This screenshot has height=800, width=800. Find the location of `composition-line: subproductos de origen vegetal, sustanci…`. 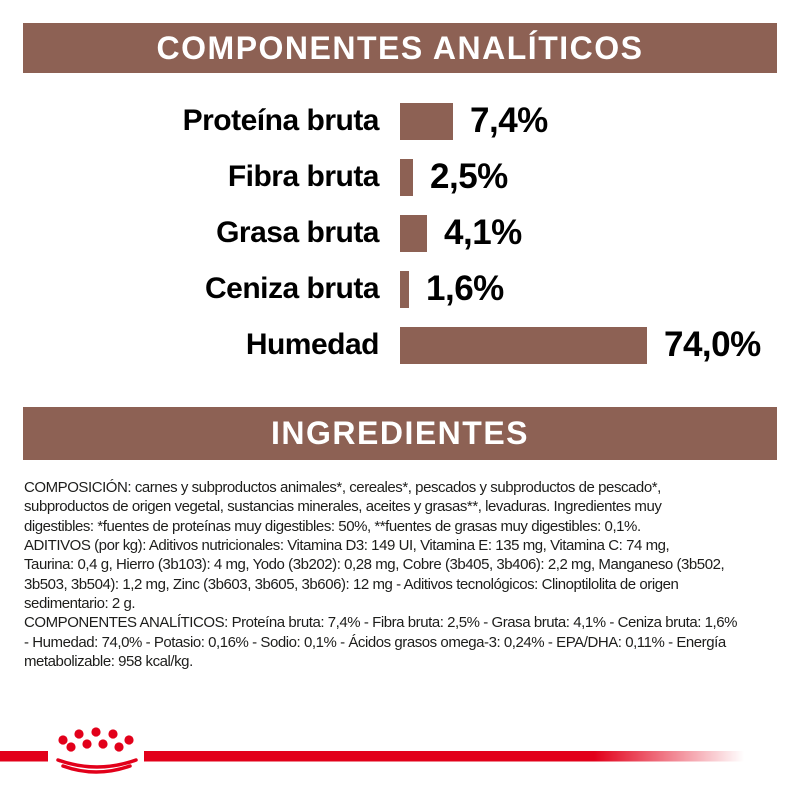

composition-line: subproductos de origen vegetal, sustanci… is located at coordinates (343, 507).